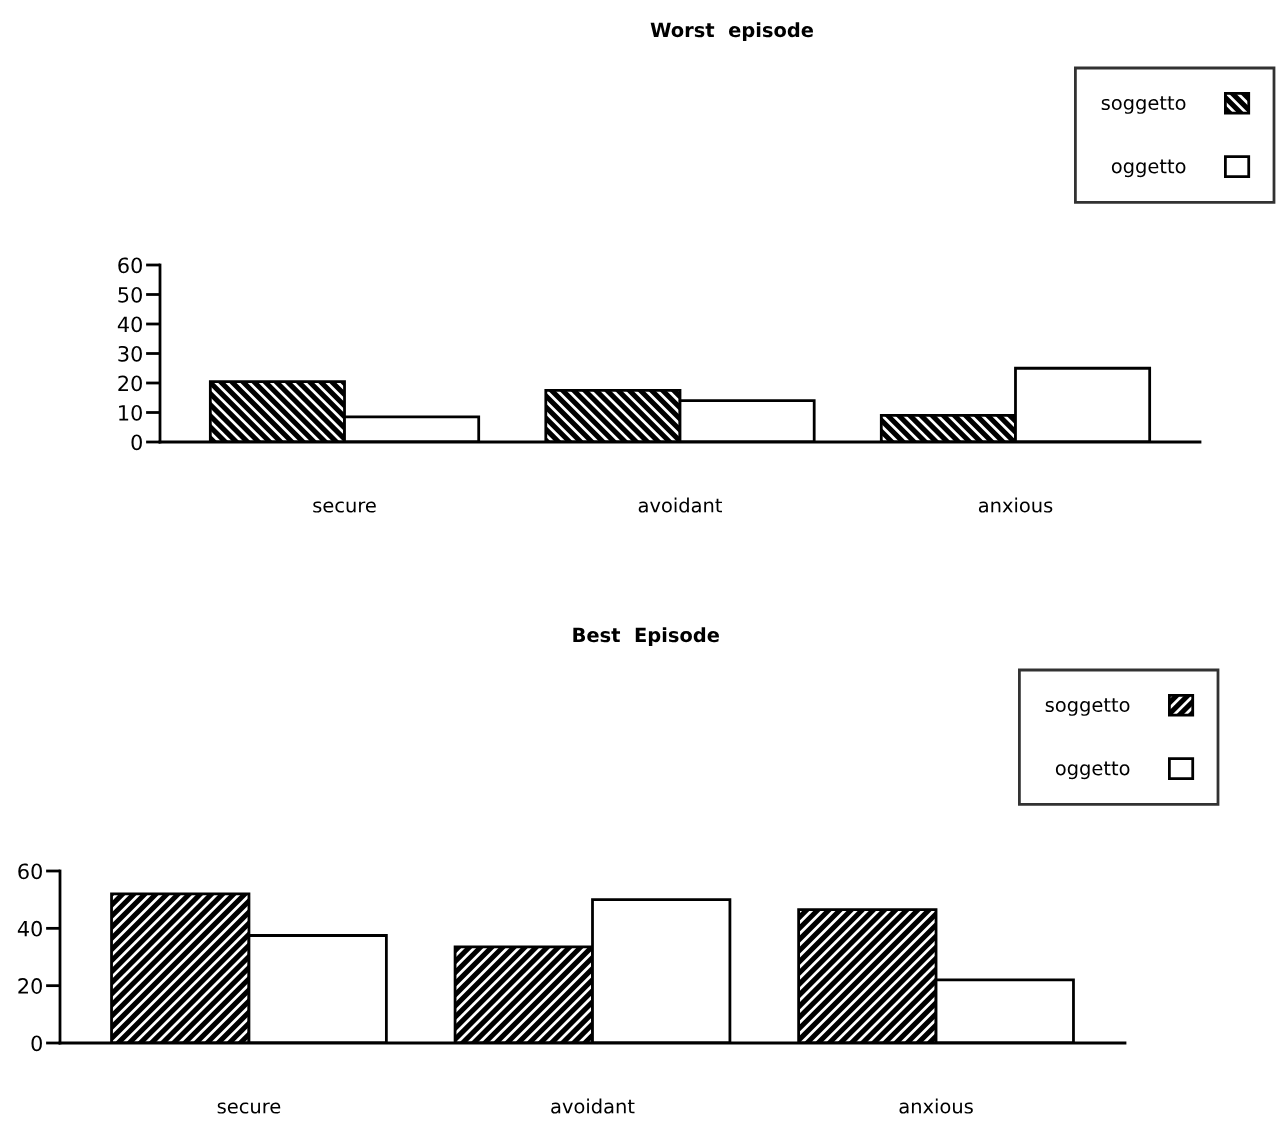 The image size is (1277, 1122). I want to click on chart-title: Worst episode, so click(732, 32).